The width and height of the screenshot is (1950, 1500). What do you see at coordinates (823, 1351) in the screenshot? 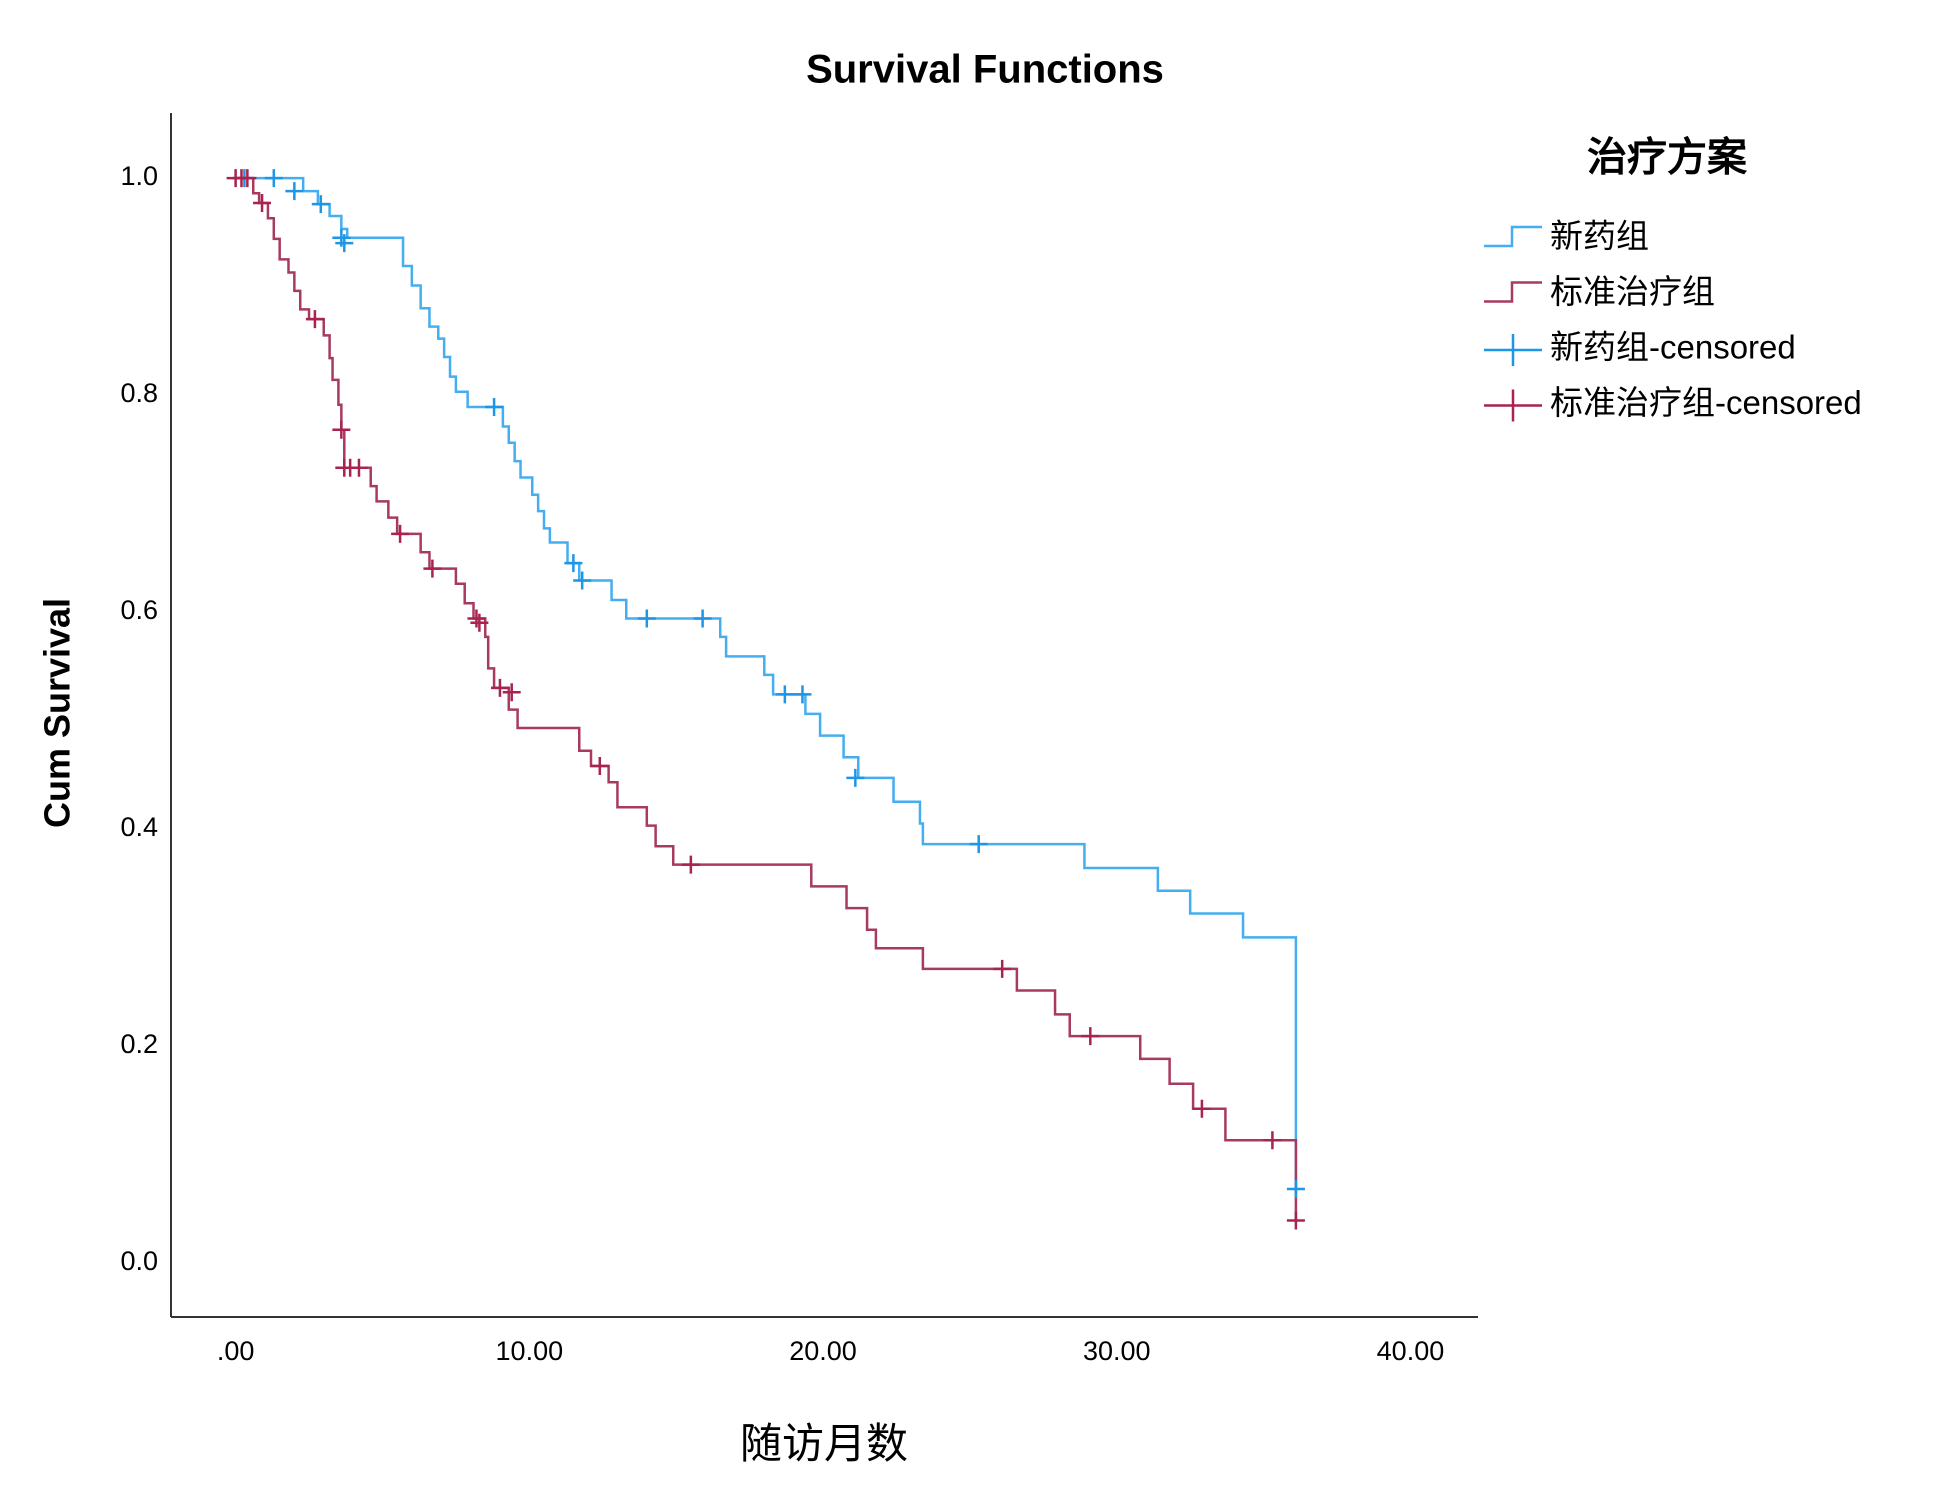
I see `x-tick-label: 20.00` at bounding box center [823, 1351].